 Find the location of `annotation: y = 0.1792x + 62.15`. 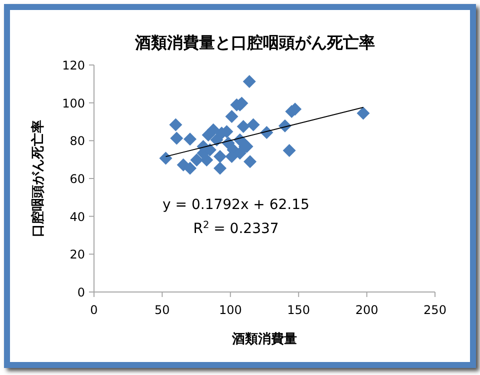

annotation: y = 0.1792x + 62.15 is located at coordinates (236, 205).